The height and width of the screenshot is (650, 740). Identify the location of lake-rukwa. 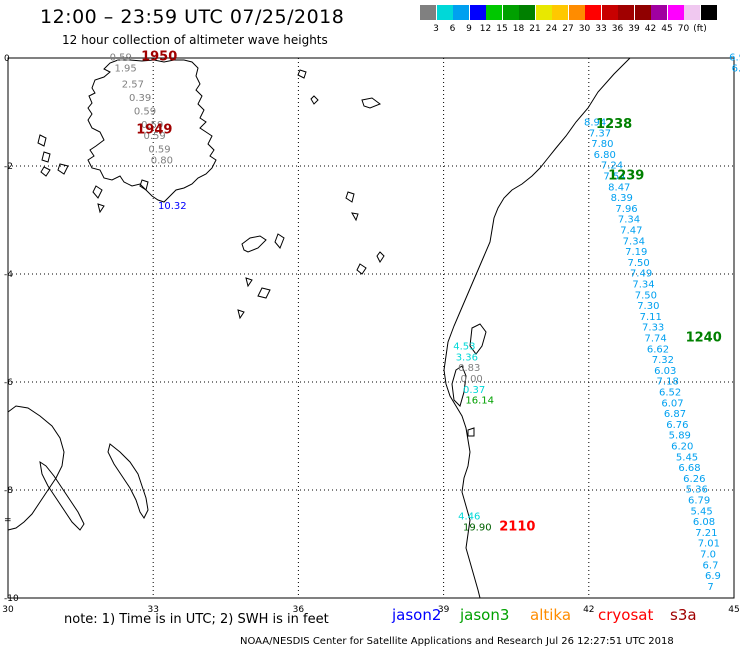
(62, 495).